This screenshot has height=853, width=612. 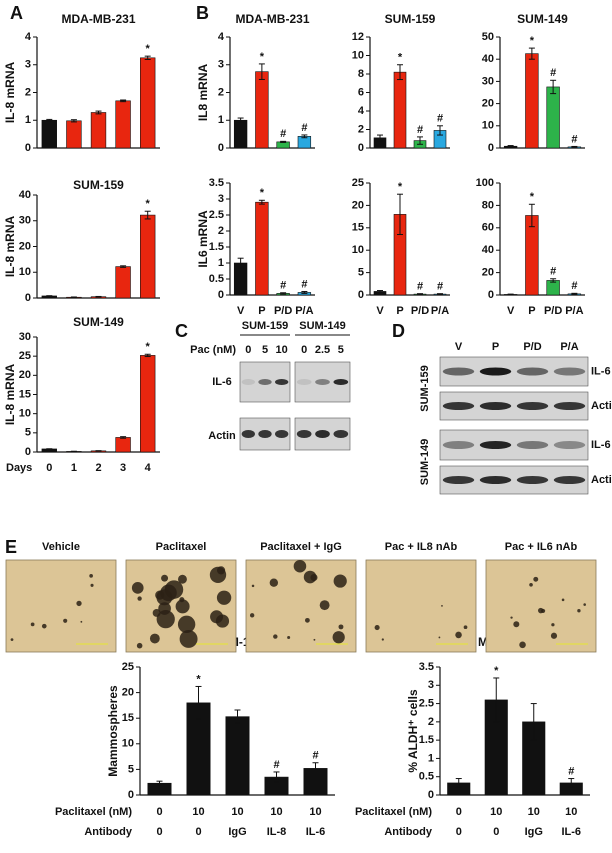 What do you see at coordinates (261, 311) in the screenshot?
I see `x-tick-label: P` at bounding box center [261, 311].